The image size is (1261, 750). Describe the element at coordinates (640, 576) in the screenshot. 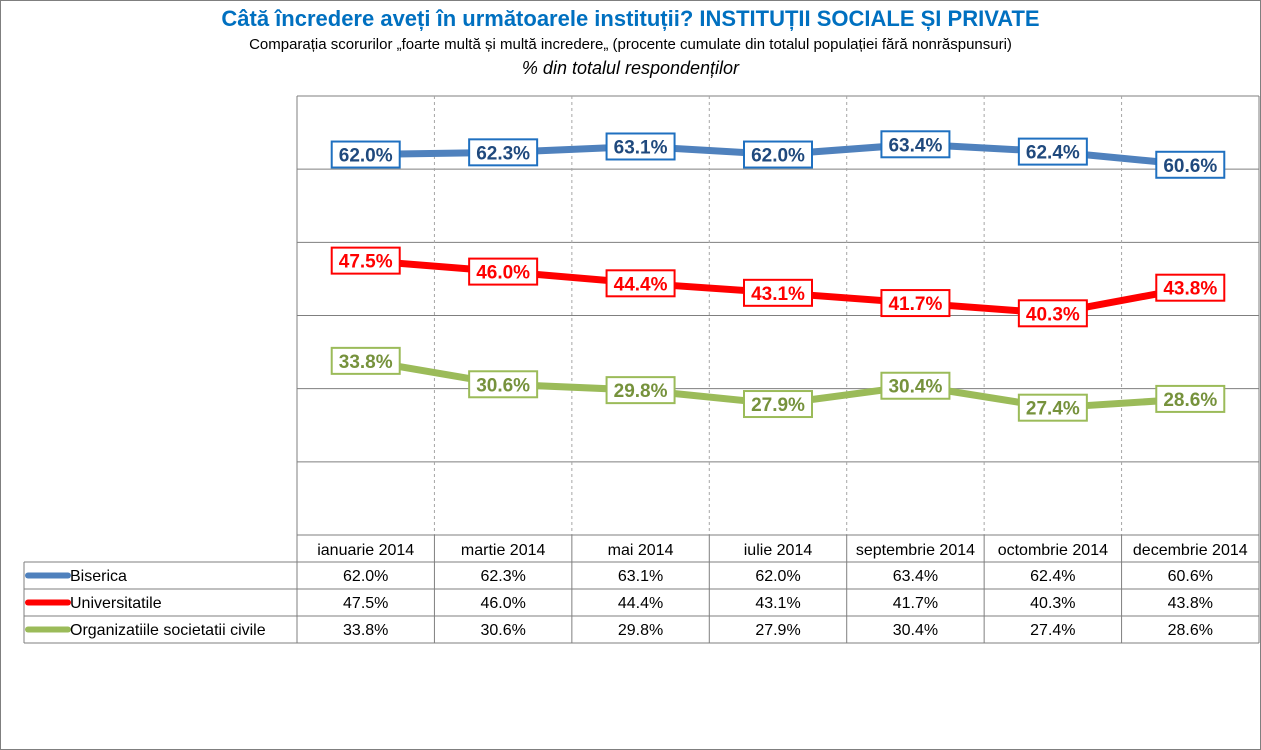

I see `table-cell: 63.1%` at that location.